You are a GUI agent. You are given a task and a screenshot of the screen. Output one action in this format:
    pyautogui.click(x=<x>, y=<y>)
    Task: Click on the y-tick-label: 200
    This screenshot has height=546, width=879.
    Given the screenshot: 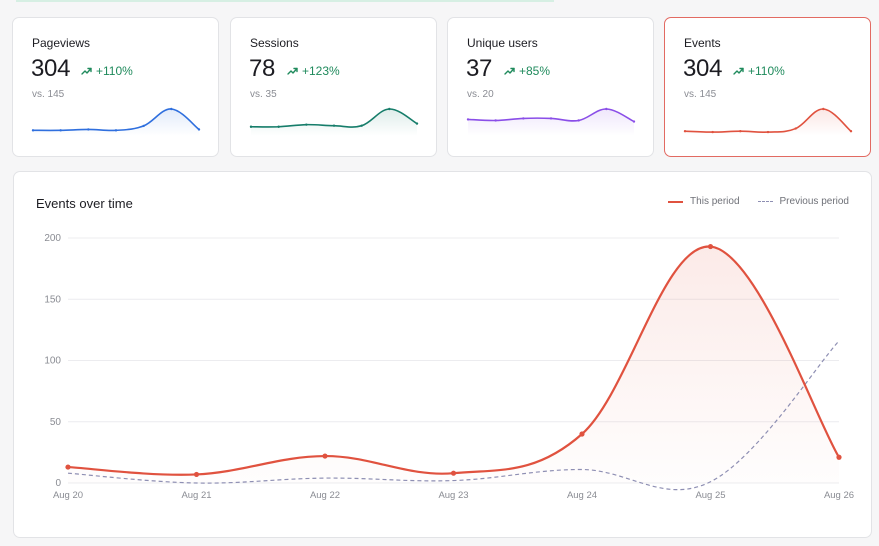 What is the action you would take?
    pyautogui.click(x=52, y=238)
    